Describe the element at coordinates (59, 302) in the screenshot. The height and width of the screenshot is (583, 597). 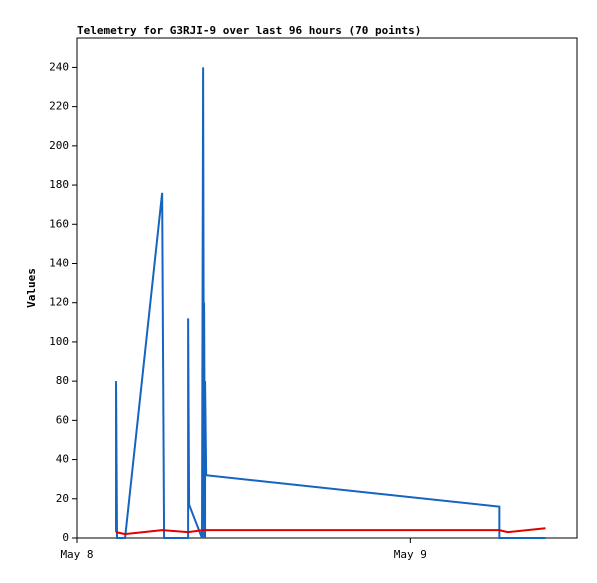
I see `y-tick-label: 120` at that location.